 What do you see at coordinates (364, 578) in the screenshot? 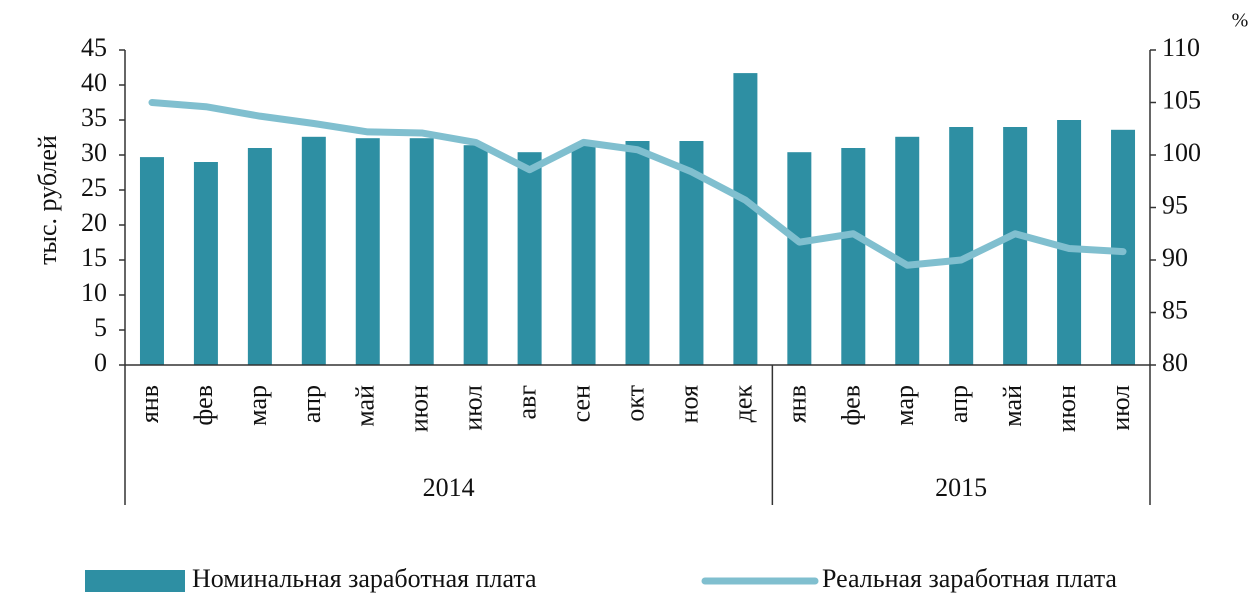
I see `legend-label: Номинальная заработная плата` at bounding box center [364, 578].